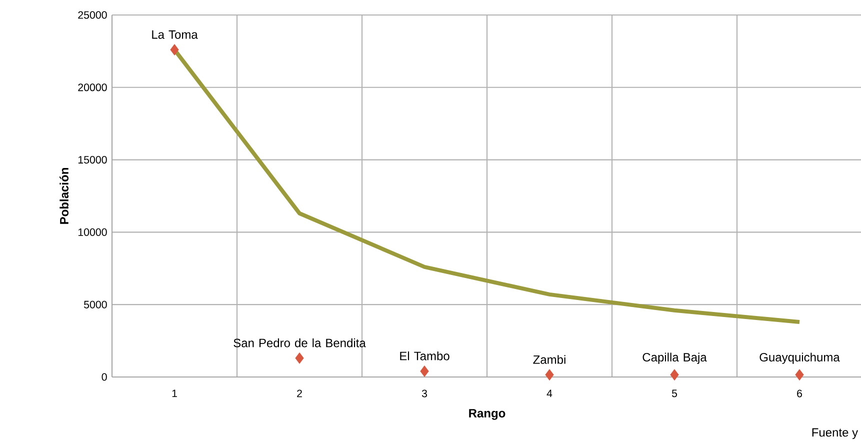 The width and height of the screenshot is (861, 442). I want to click on y-tick-label: 0, so click(104, 377).